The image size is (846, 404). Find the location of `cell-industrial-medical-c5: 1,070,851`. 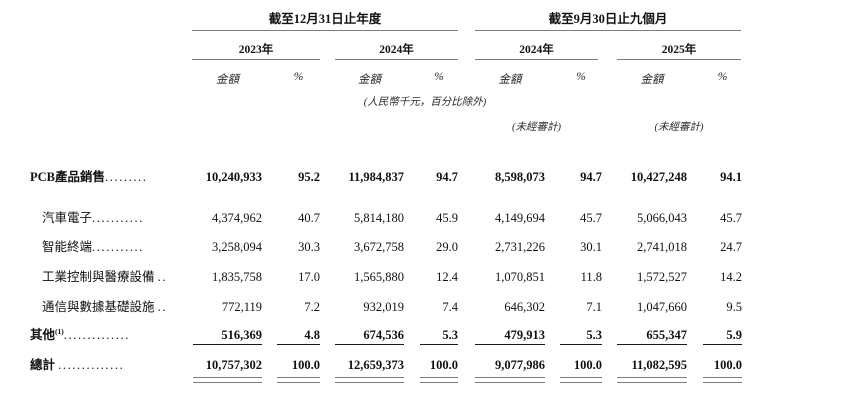

cell-industrial-medical-c5: 1,070,851 is located at coordinates (520, 277).